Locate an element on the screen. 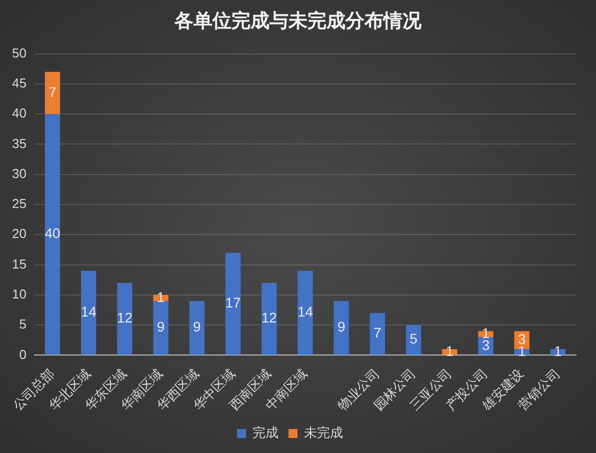 Image resolution: width=596 pixels, height=453 pixels. chart-title: 各单位完成与未完成分布情况 is located at coordinates (297, 21).